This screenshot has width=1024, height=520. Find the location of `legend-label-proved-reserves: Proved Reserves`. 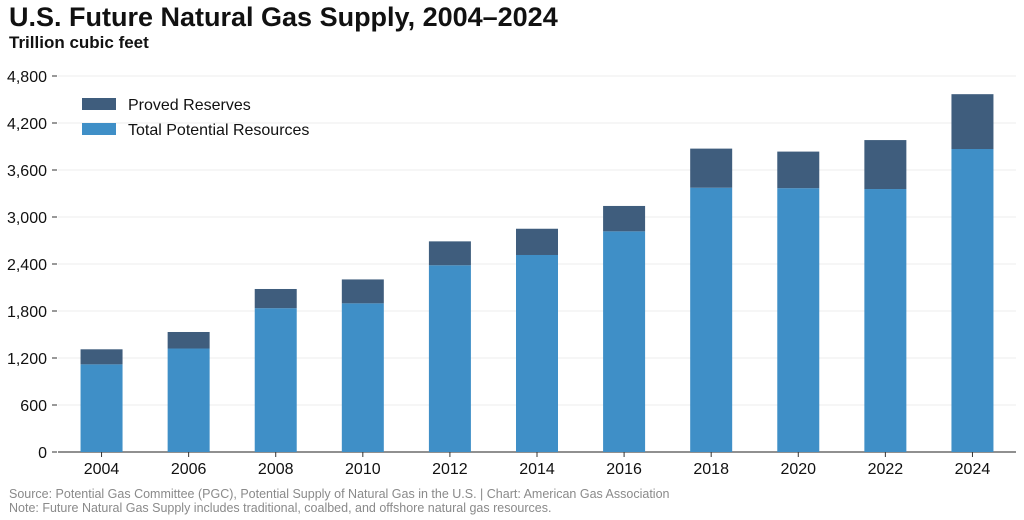

legend-label-proved-reserves: Proved Reserves is located at coordinates (189, 105).